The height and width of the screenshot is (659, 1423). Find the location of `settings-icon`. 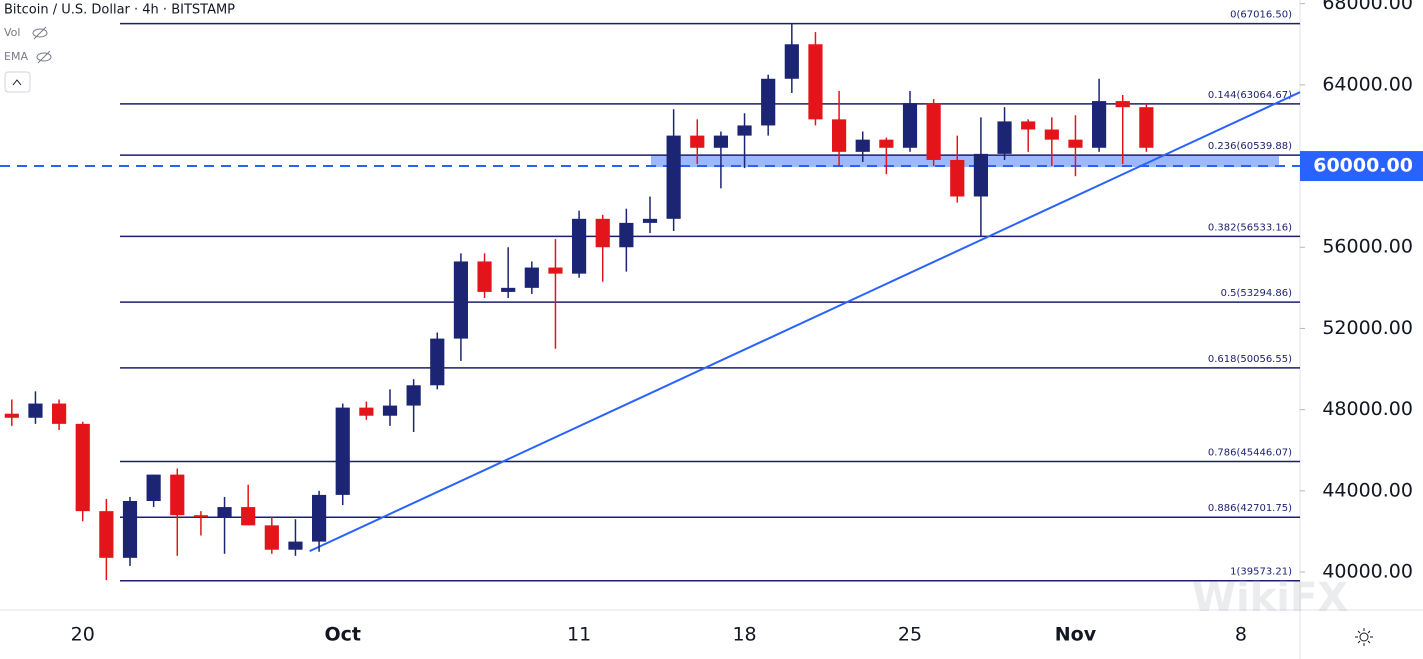

settings-icon is located at coordinates (1364, 637).